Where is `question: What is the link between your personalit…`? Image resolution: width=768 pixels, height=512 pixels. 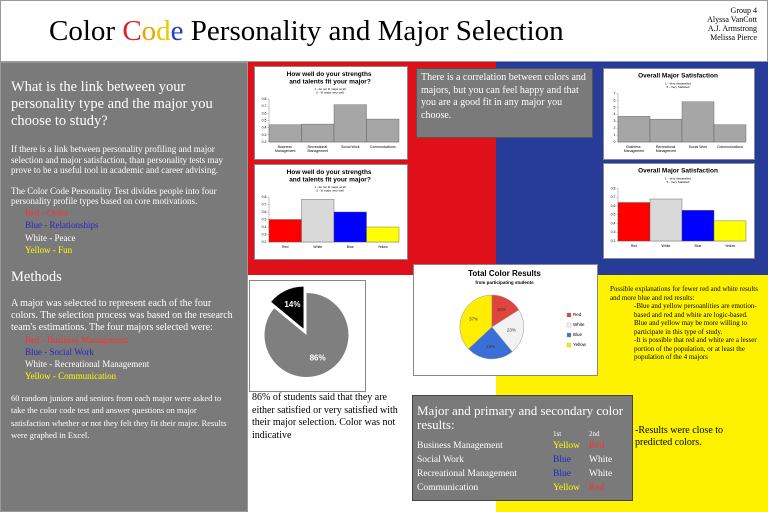 question: What is the link between your personalit… is located at coordinates (112, 104).